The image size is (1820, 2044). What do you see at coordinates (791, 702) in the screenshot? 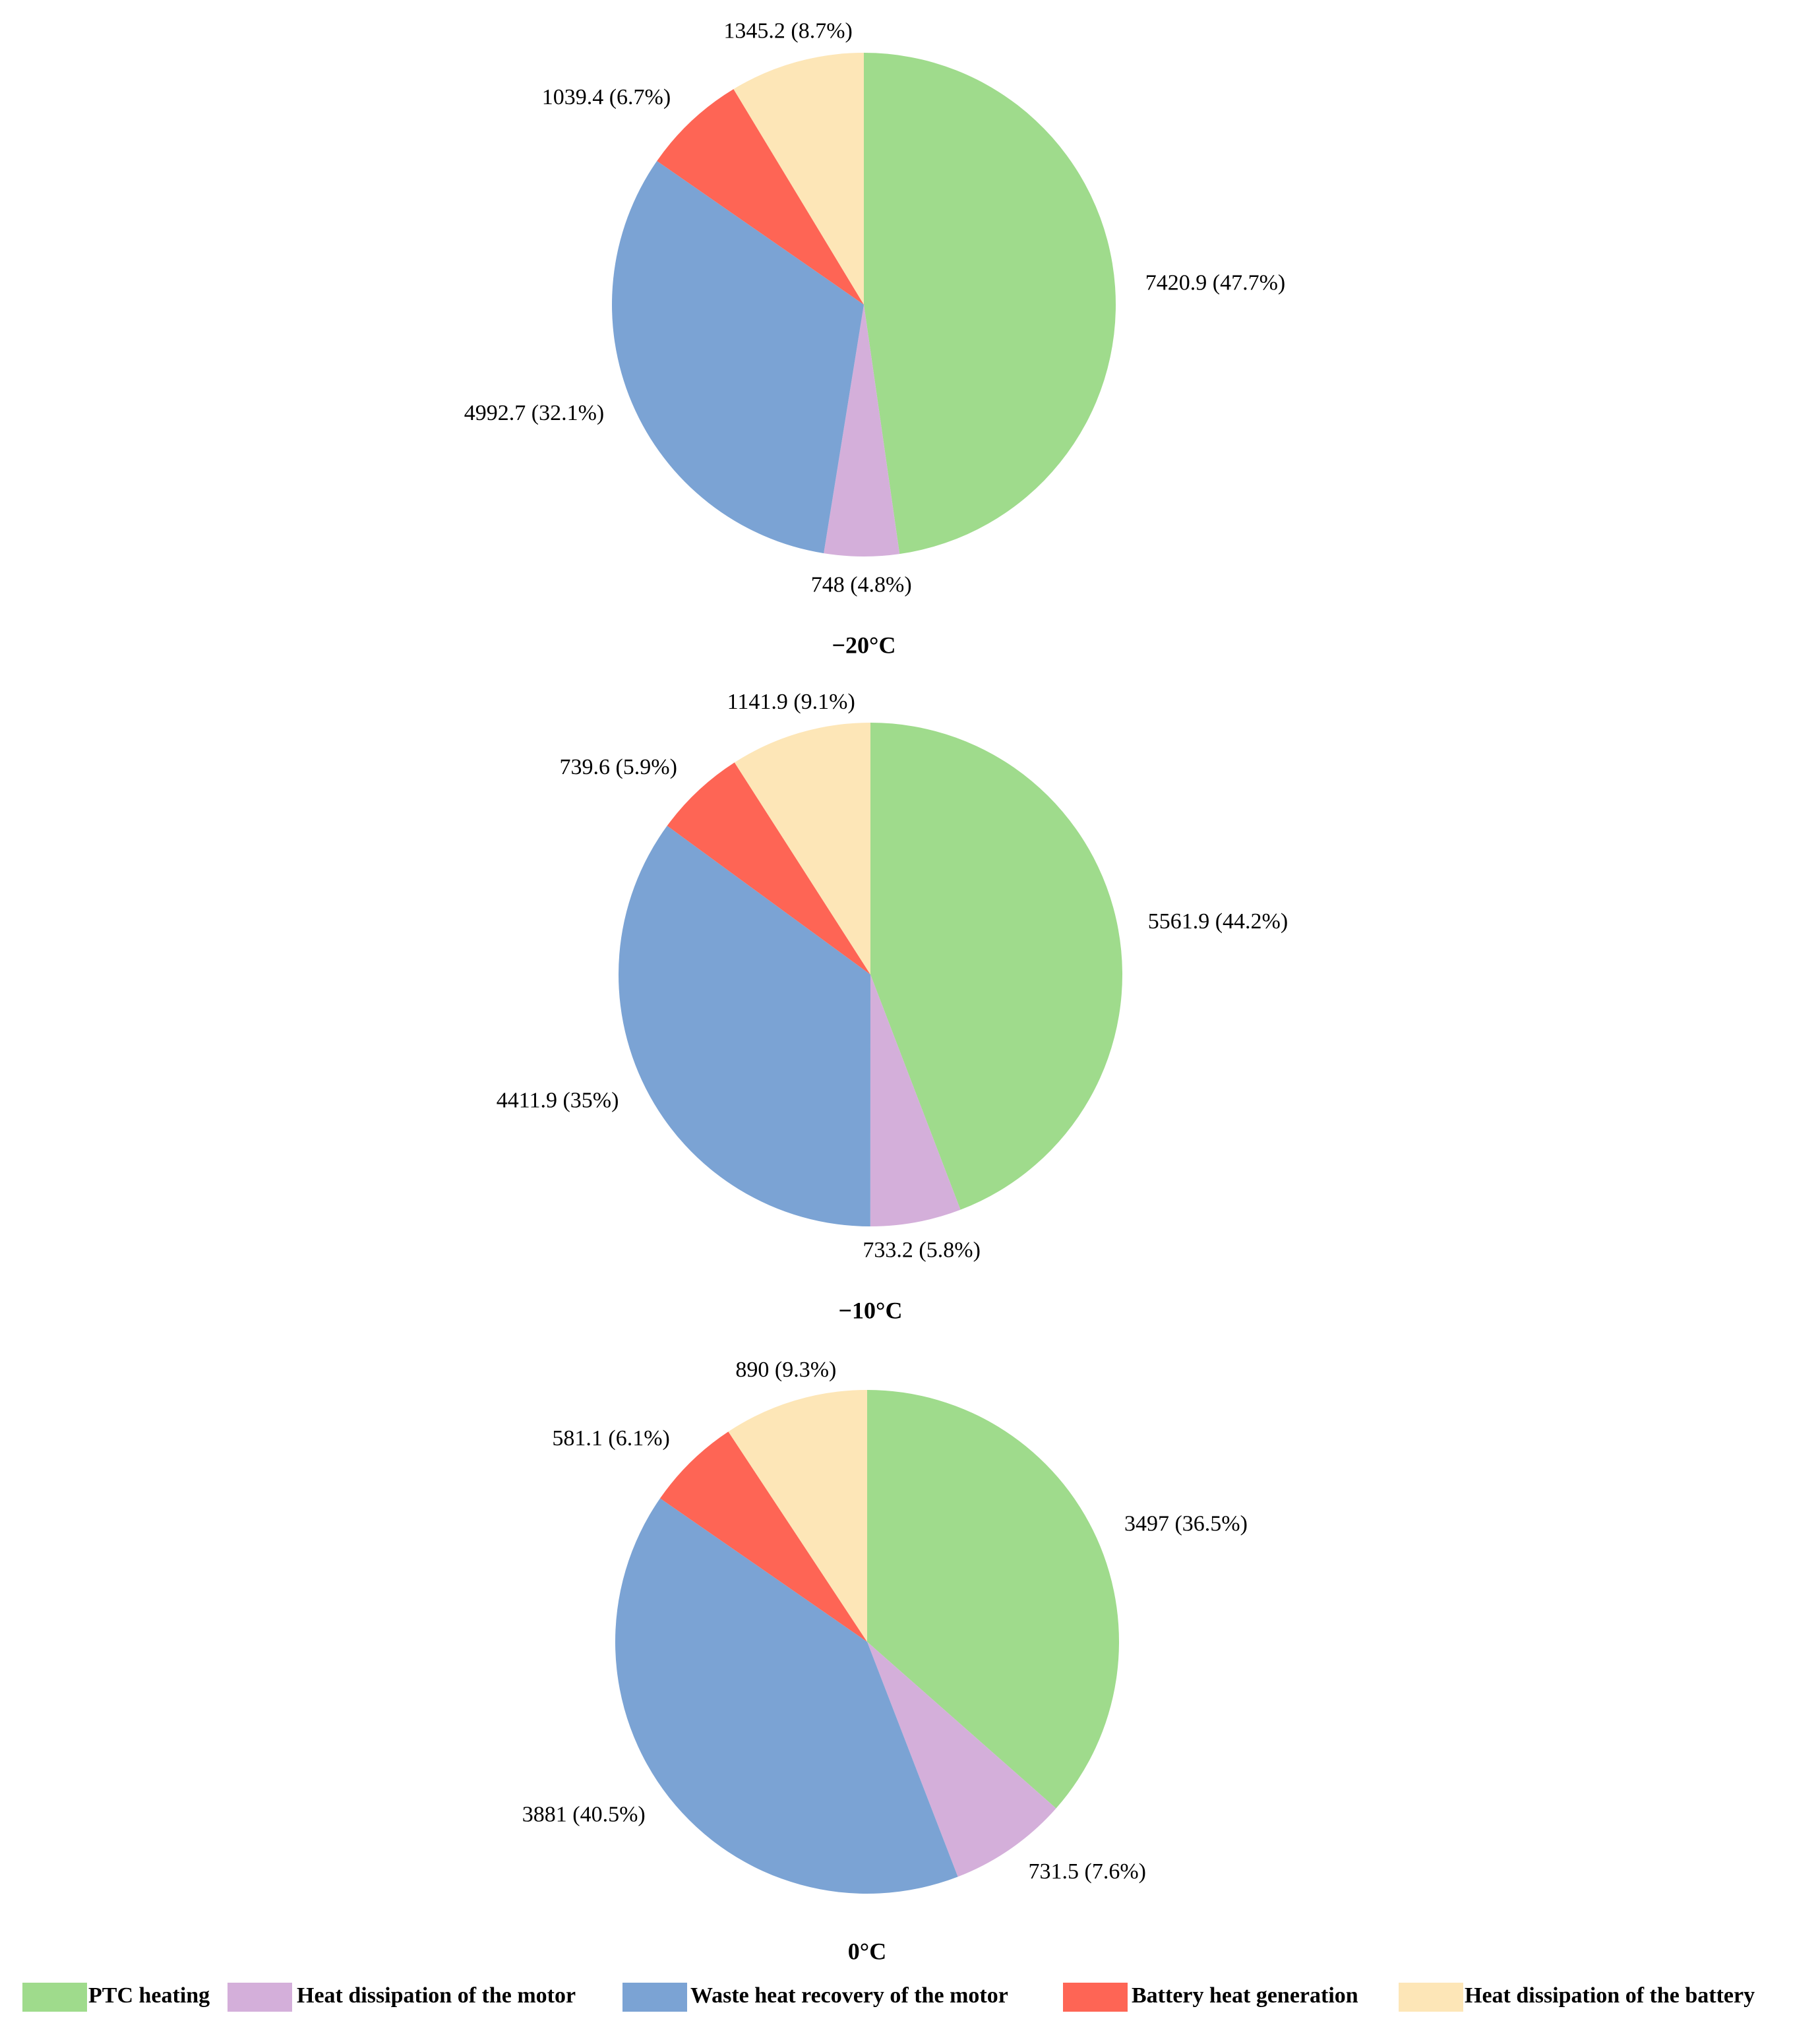
I see `pie-2-slice-label-5: 1141.9 (9.1%)` at bounding box center [791, 702].